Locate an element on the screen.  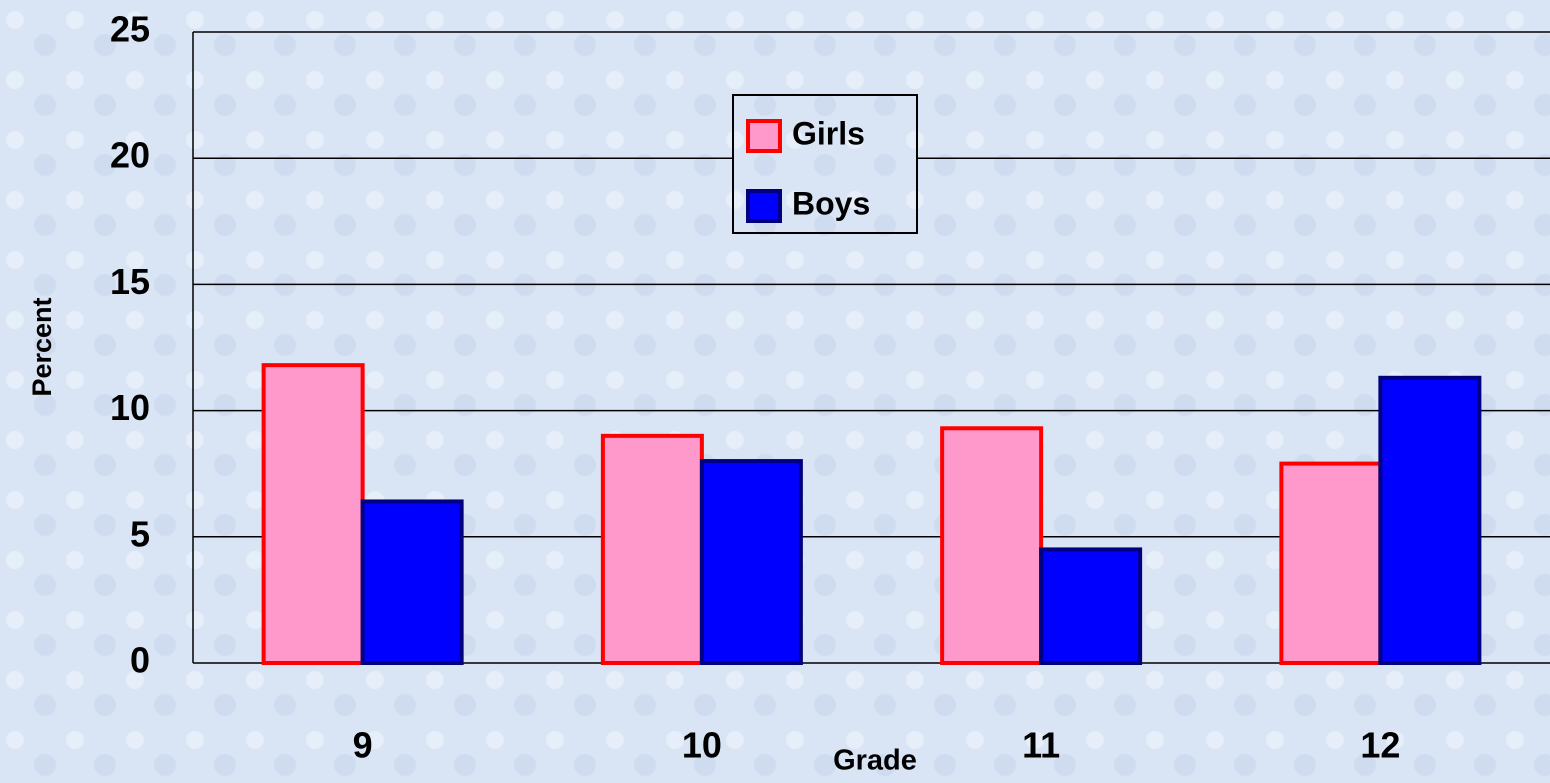
legend-label: Boys is located at coordinates (831, 203).